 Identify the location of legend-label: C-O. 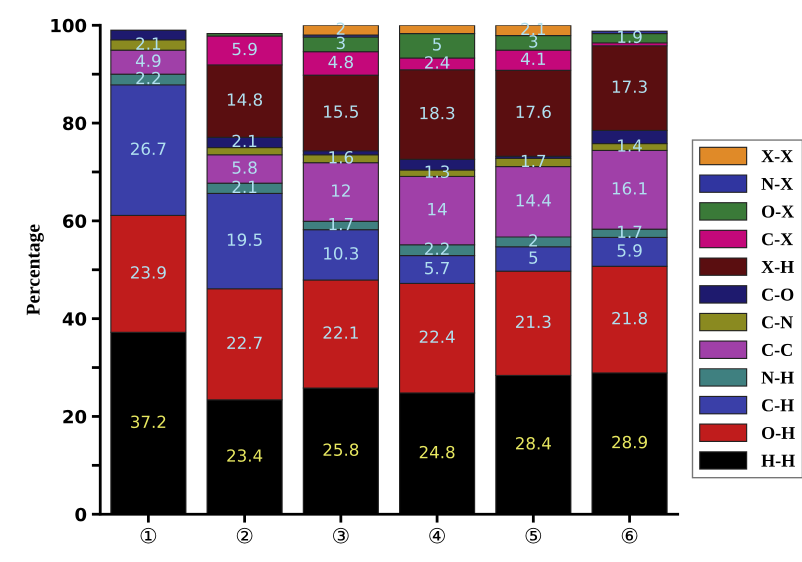
(778, 294).